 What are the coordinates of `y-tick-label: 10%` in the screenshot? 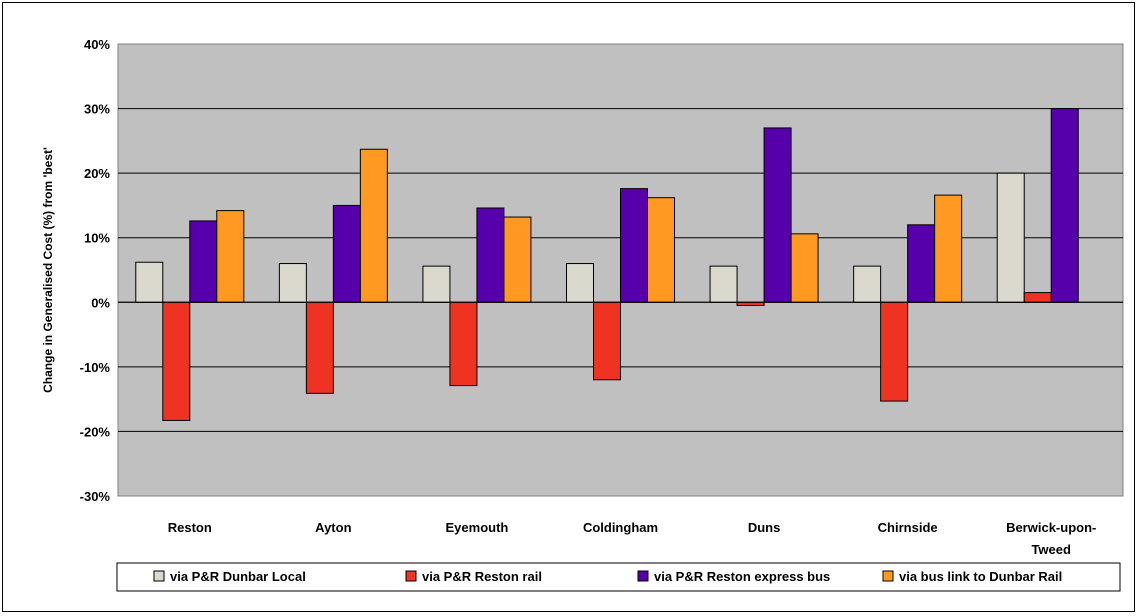 It's located at (97, 238).